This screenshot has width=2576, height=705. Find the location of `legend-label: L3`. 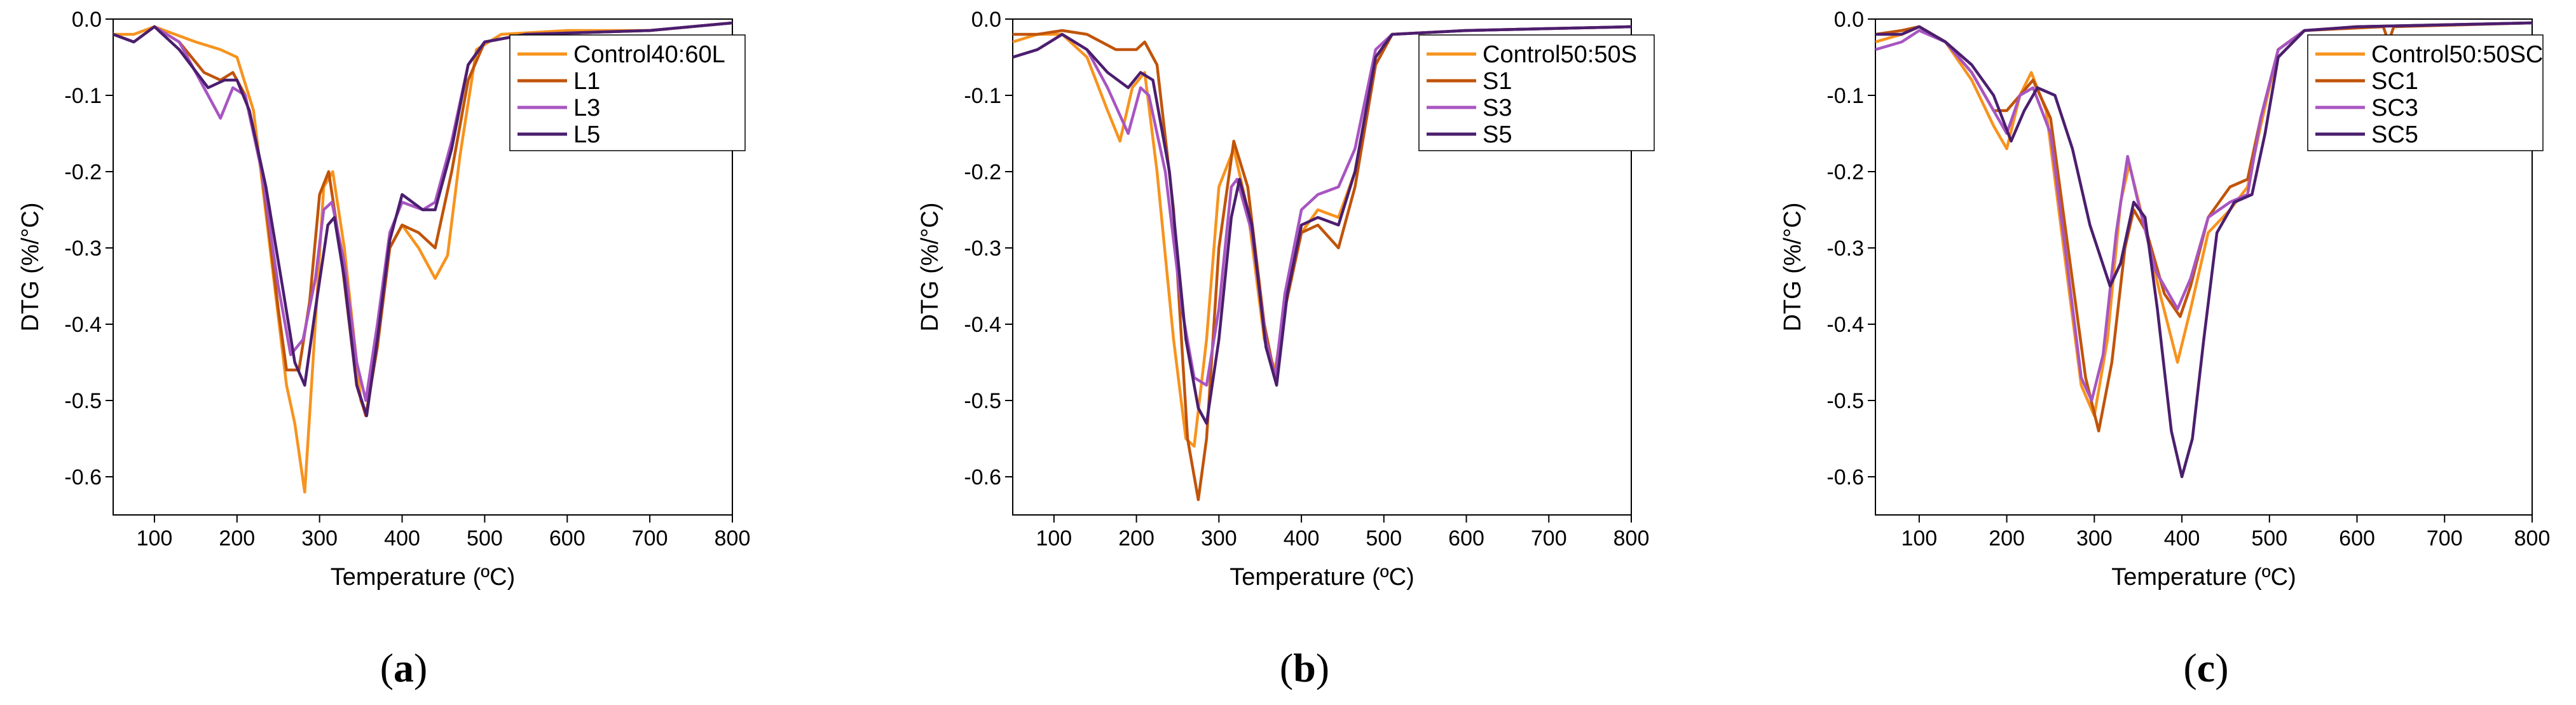

legend-label: L3 is located at coordinates (586, 108).